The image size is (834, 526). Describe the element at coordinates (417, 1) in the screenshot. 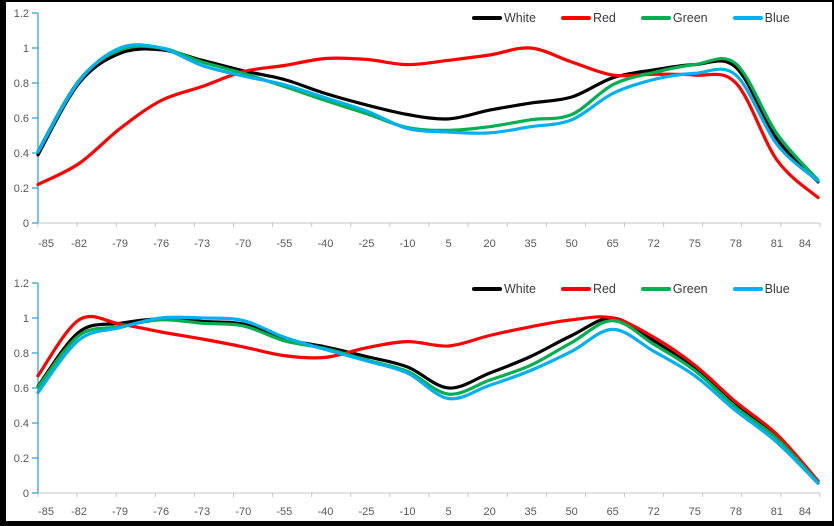

I see `window-frame-top-edge` at that location.